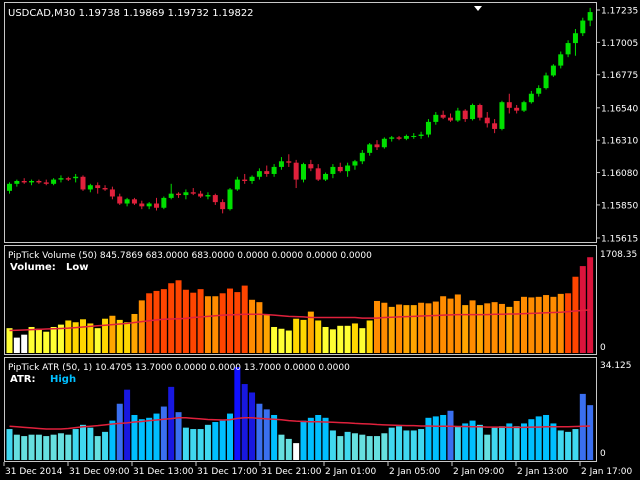 The width and height of the screenshot is (640, 480). What do you see at coordinates (543, 472) in the screenshot?
I see `time-label: 2 Jan 13:00` at bounding box center [543, 472].